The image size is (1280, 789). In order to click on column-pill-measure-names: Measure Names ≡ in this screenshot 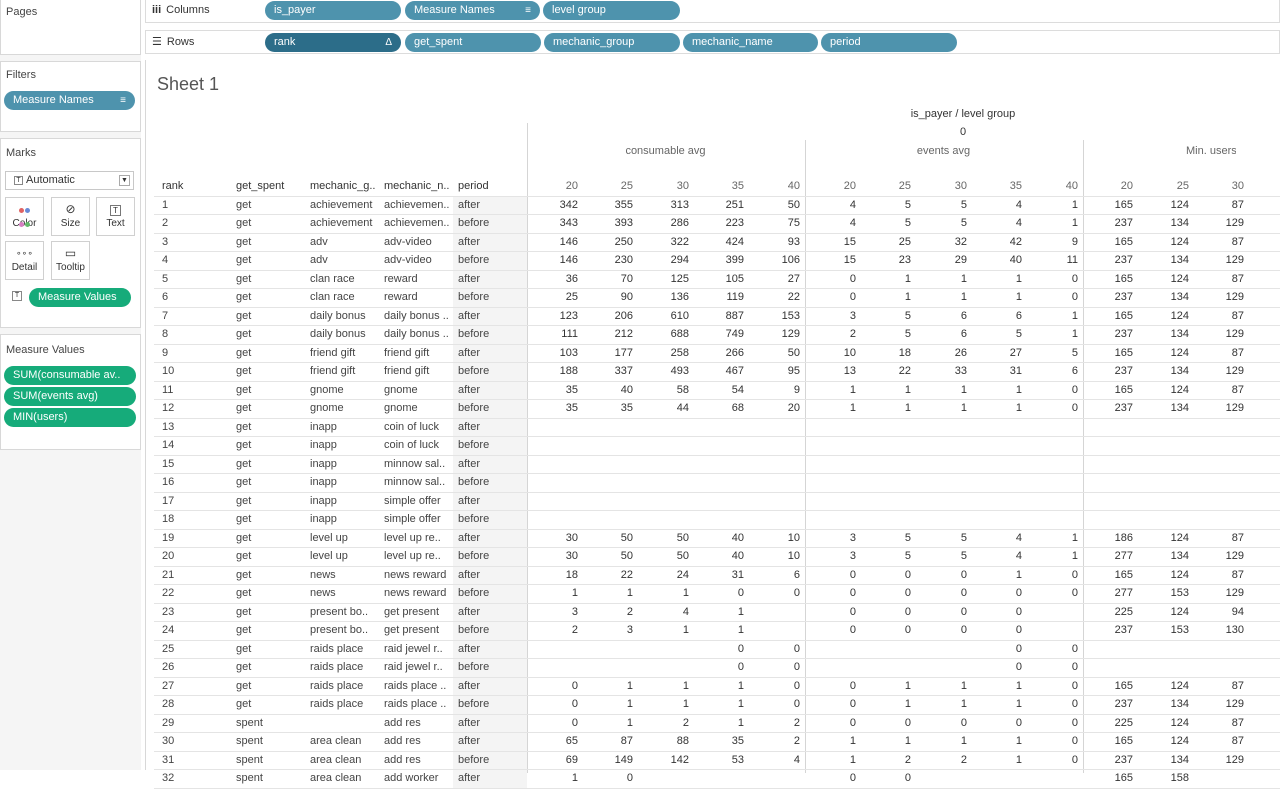, I will do `click(472, 10)`.